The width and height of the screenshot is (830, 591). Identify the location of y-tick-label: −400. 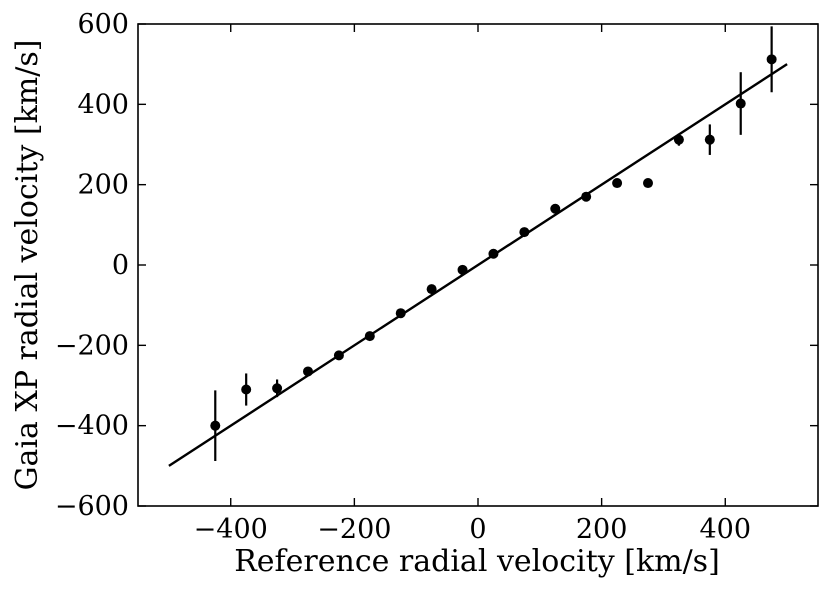
(92, 426).